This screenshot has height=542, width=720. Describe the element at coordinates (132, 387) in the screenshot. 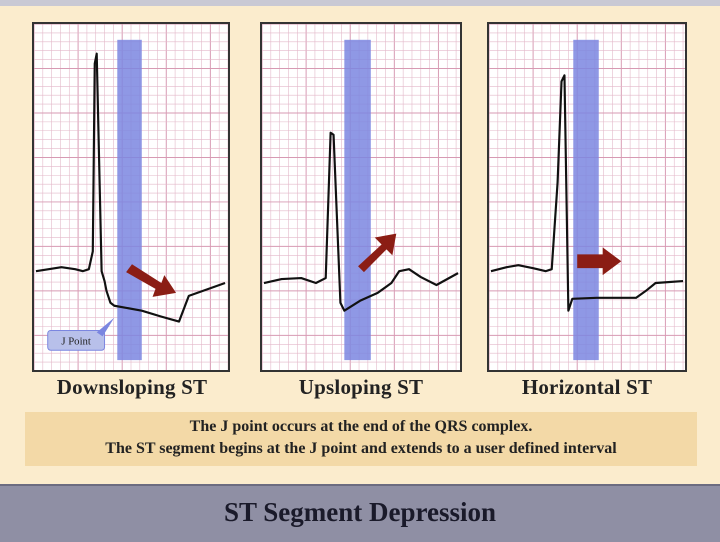

I see `label-downsloping-st: Downsloping ST` at that location.